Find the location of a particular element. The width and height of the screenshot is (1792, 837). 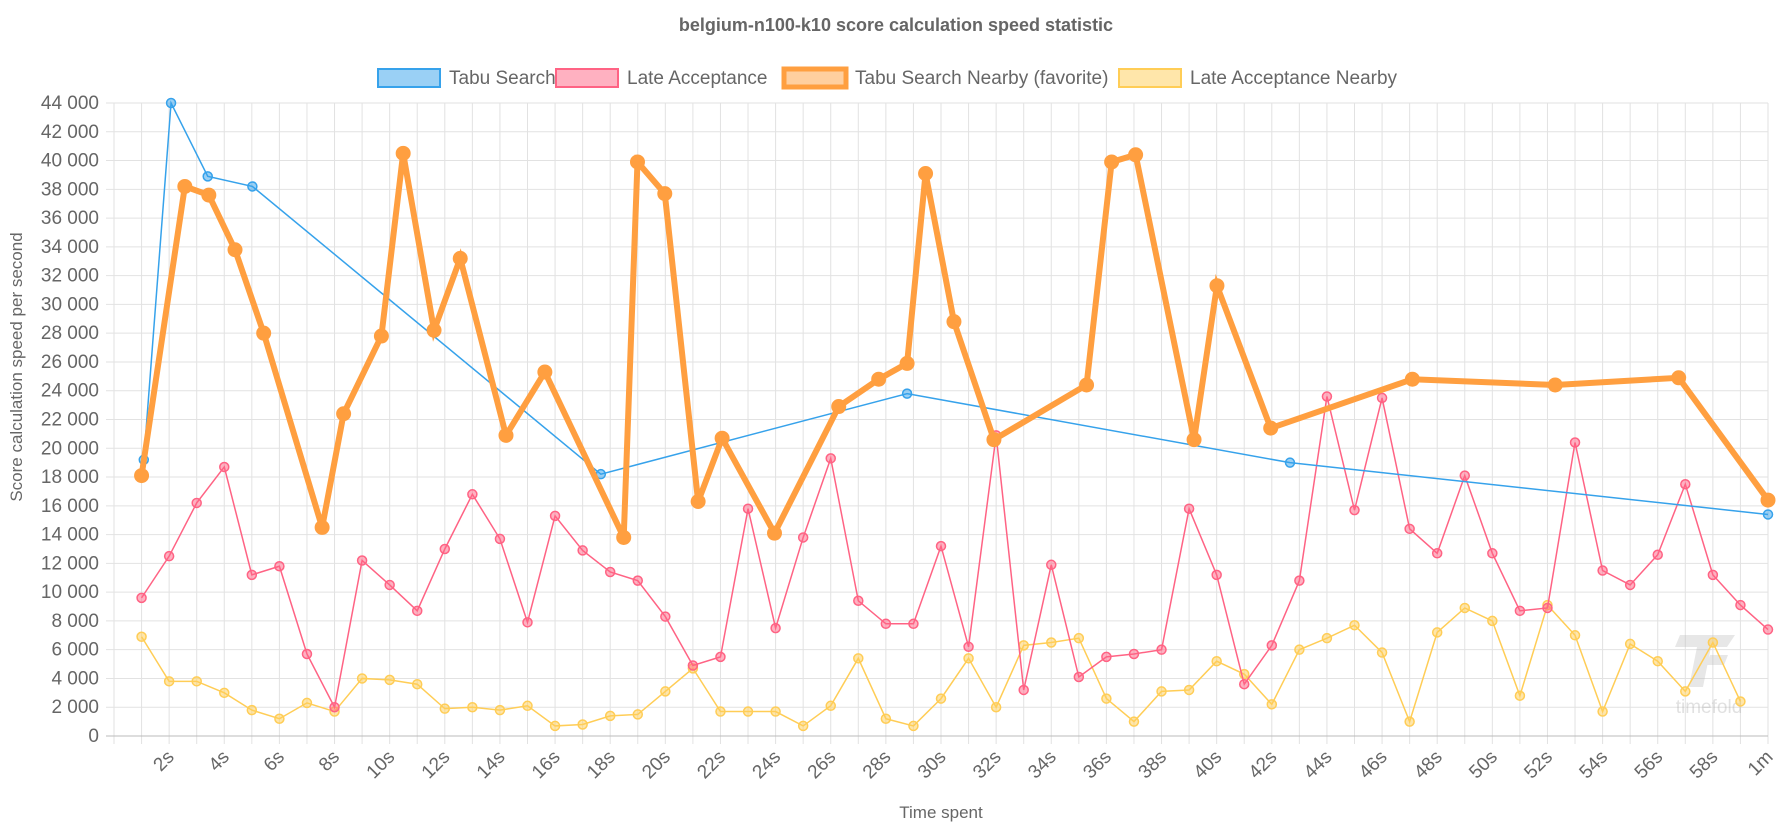

legend-item: Late Acceptance is located at coordinates (661, 78).